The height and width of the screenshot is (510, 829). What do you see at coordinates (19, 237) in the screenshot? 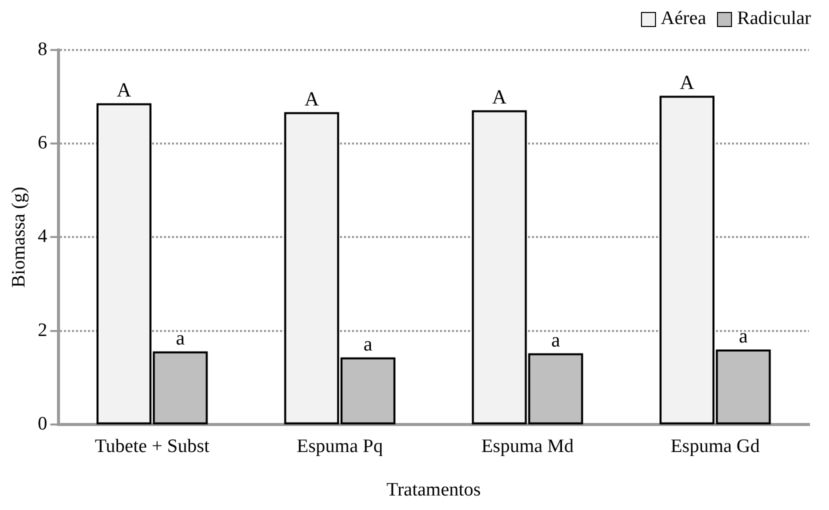
I see `y-axis-title: Biomassa (g)` at bounding box center [19, 237].